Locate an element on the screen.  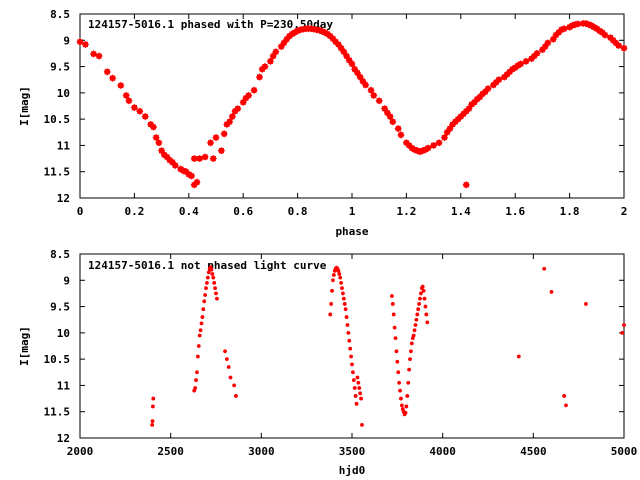
phased-x-tick-label: 0.6 is located at coordinates (243, 211).